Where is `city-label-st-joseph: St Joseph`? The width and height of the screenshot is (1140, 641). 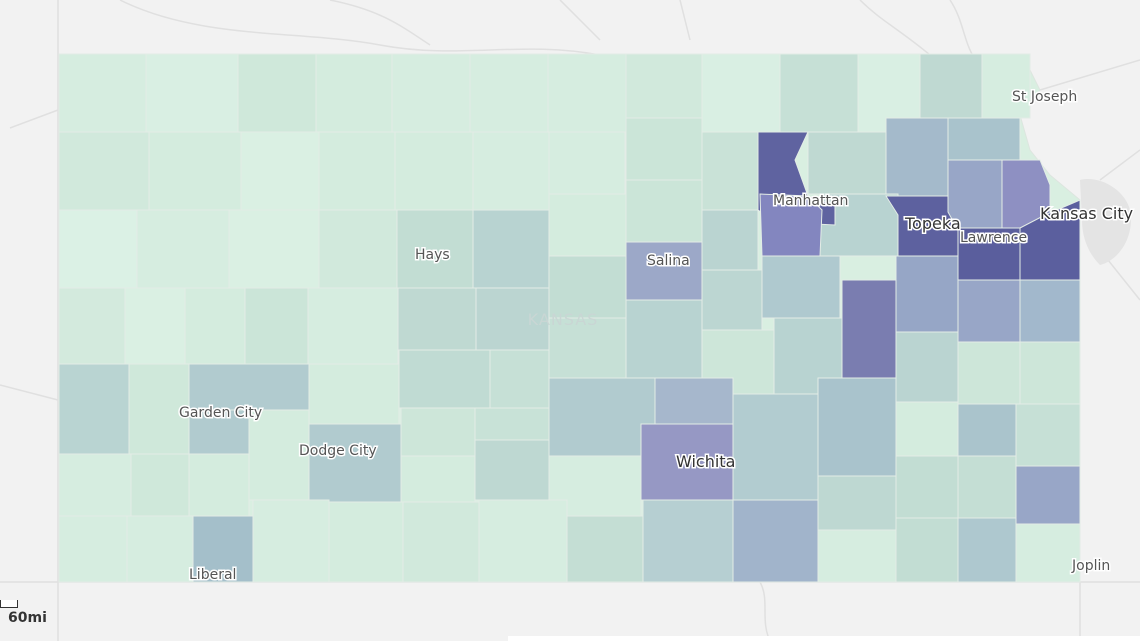
city-label-st-joseph: St Joseph is located at coordinates (1044, 97).